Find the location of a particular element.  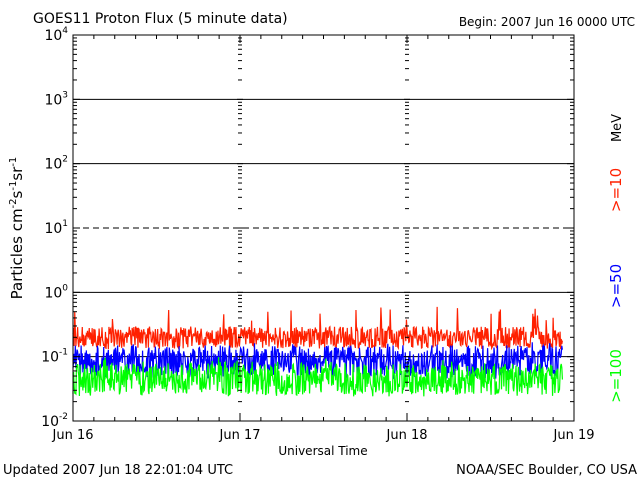

x-tick-label: Jun 19 is located at coordinates (574, 435).